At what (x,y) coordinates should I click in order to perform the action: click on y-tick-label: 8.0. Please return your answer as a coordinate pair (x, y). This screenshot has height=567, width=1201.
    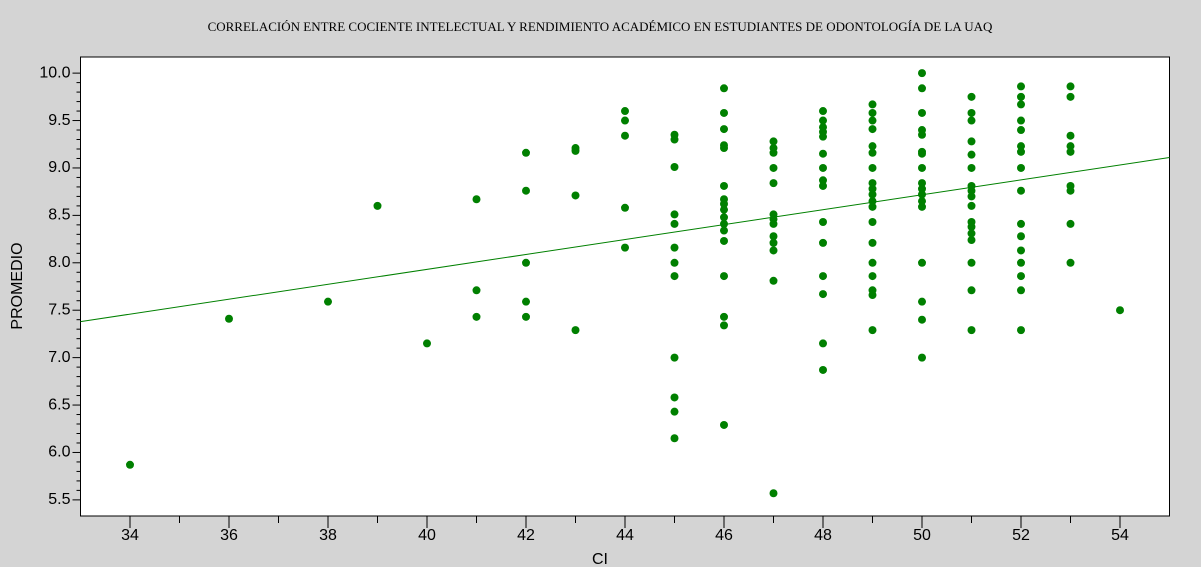
    Looking at the image, I should click on (59, 262).